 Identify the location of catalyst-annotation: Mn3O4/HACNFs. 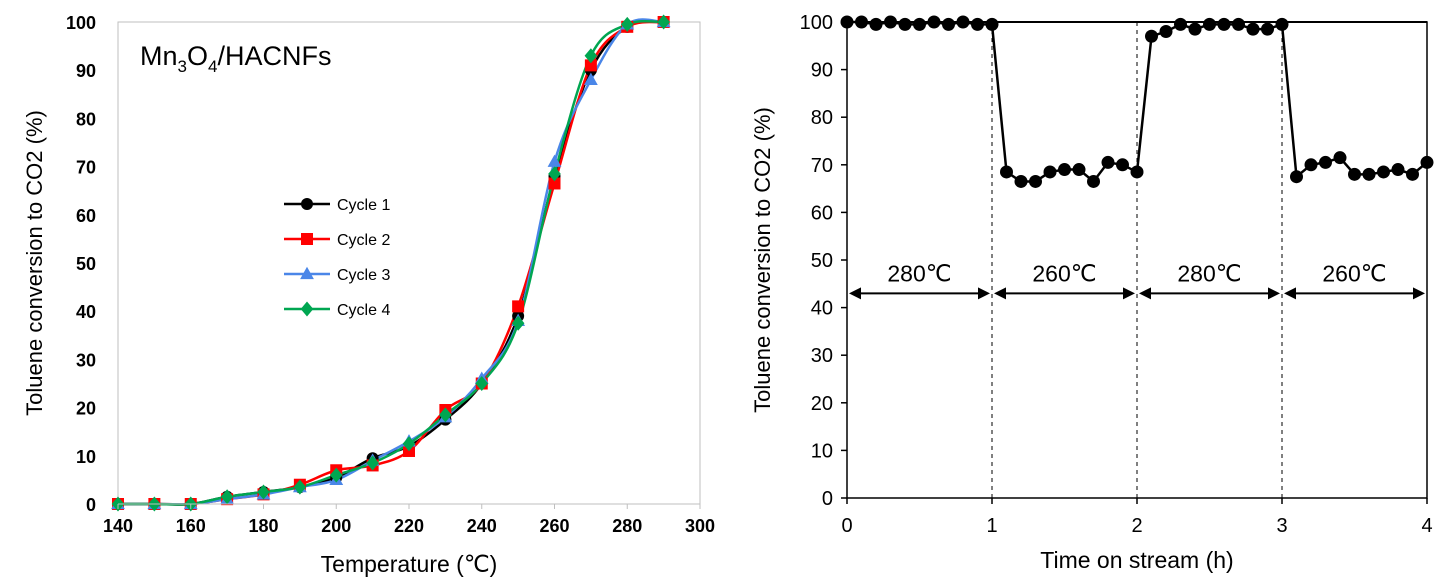
(235, 58).